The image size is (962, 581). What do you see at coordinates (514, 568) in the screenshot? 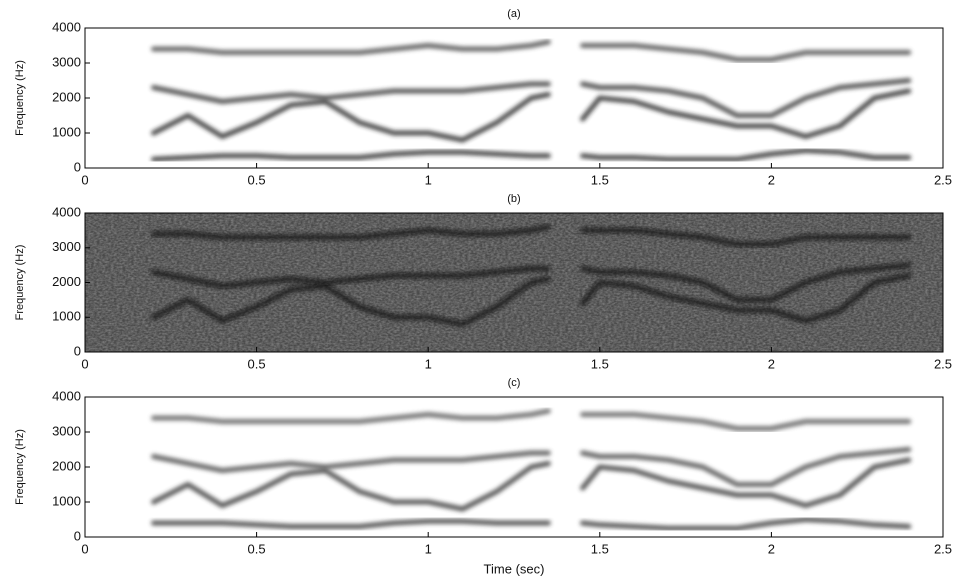
I see `x-axis-label: Time (sec)` at bounding box center [514, 568].